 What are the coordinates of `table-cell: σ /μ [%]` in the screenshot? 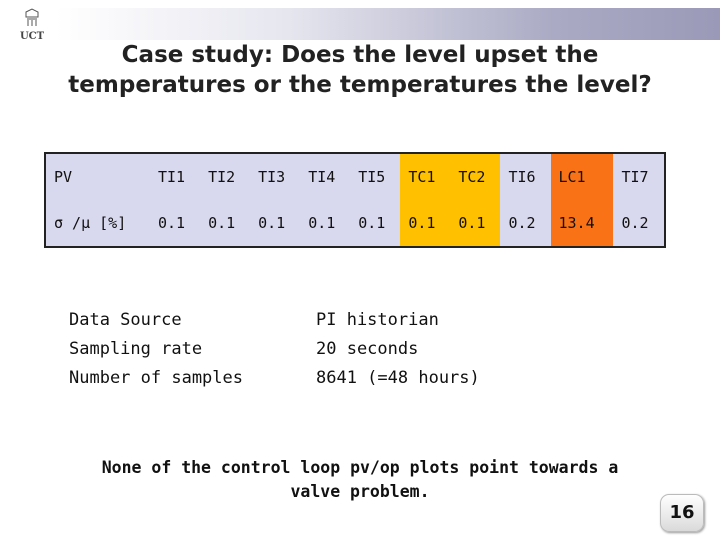 It's located at (90, 223).